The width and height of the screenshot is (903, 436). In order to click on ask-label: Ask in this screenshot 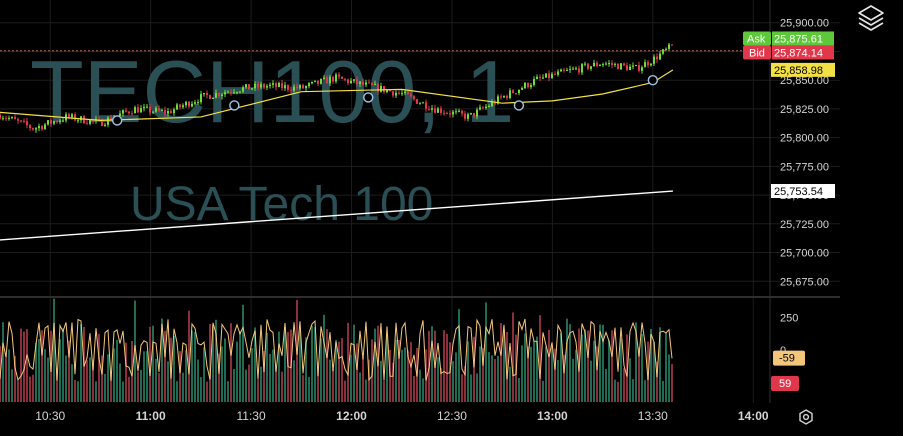, I will do `click(756, 39)`.